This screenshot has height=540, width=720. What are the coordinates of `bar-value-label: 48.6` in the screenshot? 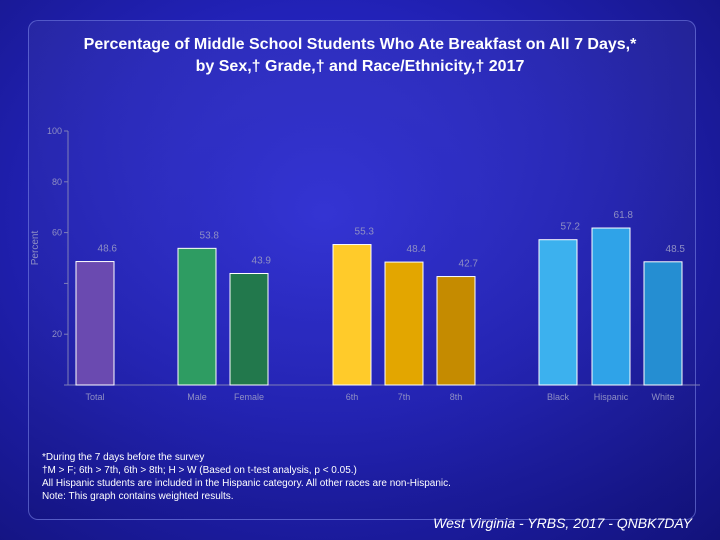 It's located at (108, 249).